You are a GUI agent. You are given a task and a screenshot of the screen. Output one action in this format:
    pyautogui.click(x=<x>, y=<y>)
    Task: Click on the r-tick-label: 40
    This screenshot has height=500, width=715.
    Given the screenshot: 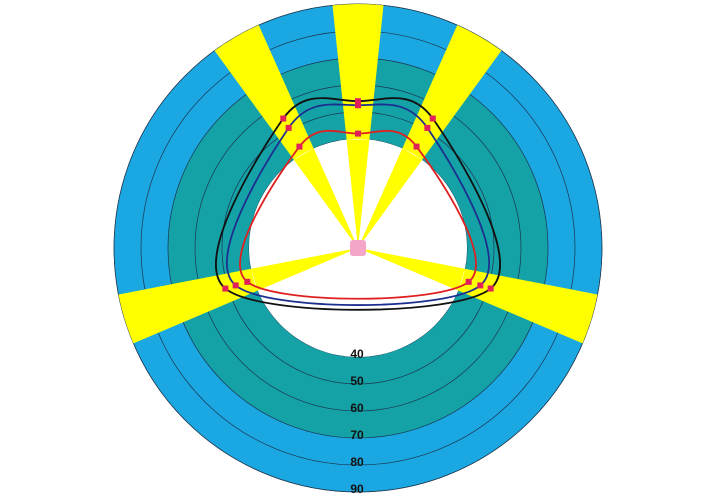 What is the action you would take?
    pyautogui.click(x=357, y=354)
    